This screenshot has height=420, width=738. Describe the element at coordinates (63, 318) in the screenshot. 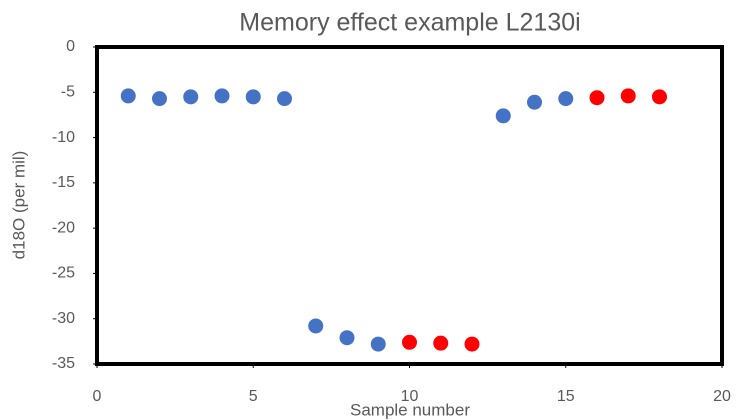

I see `y-tick-label: -30` at that location.